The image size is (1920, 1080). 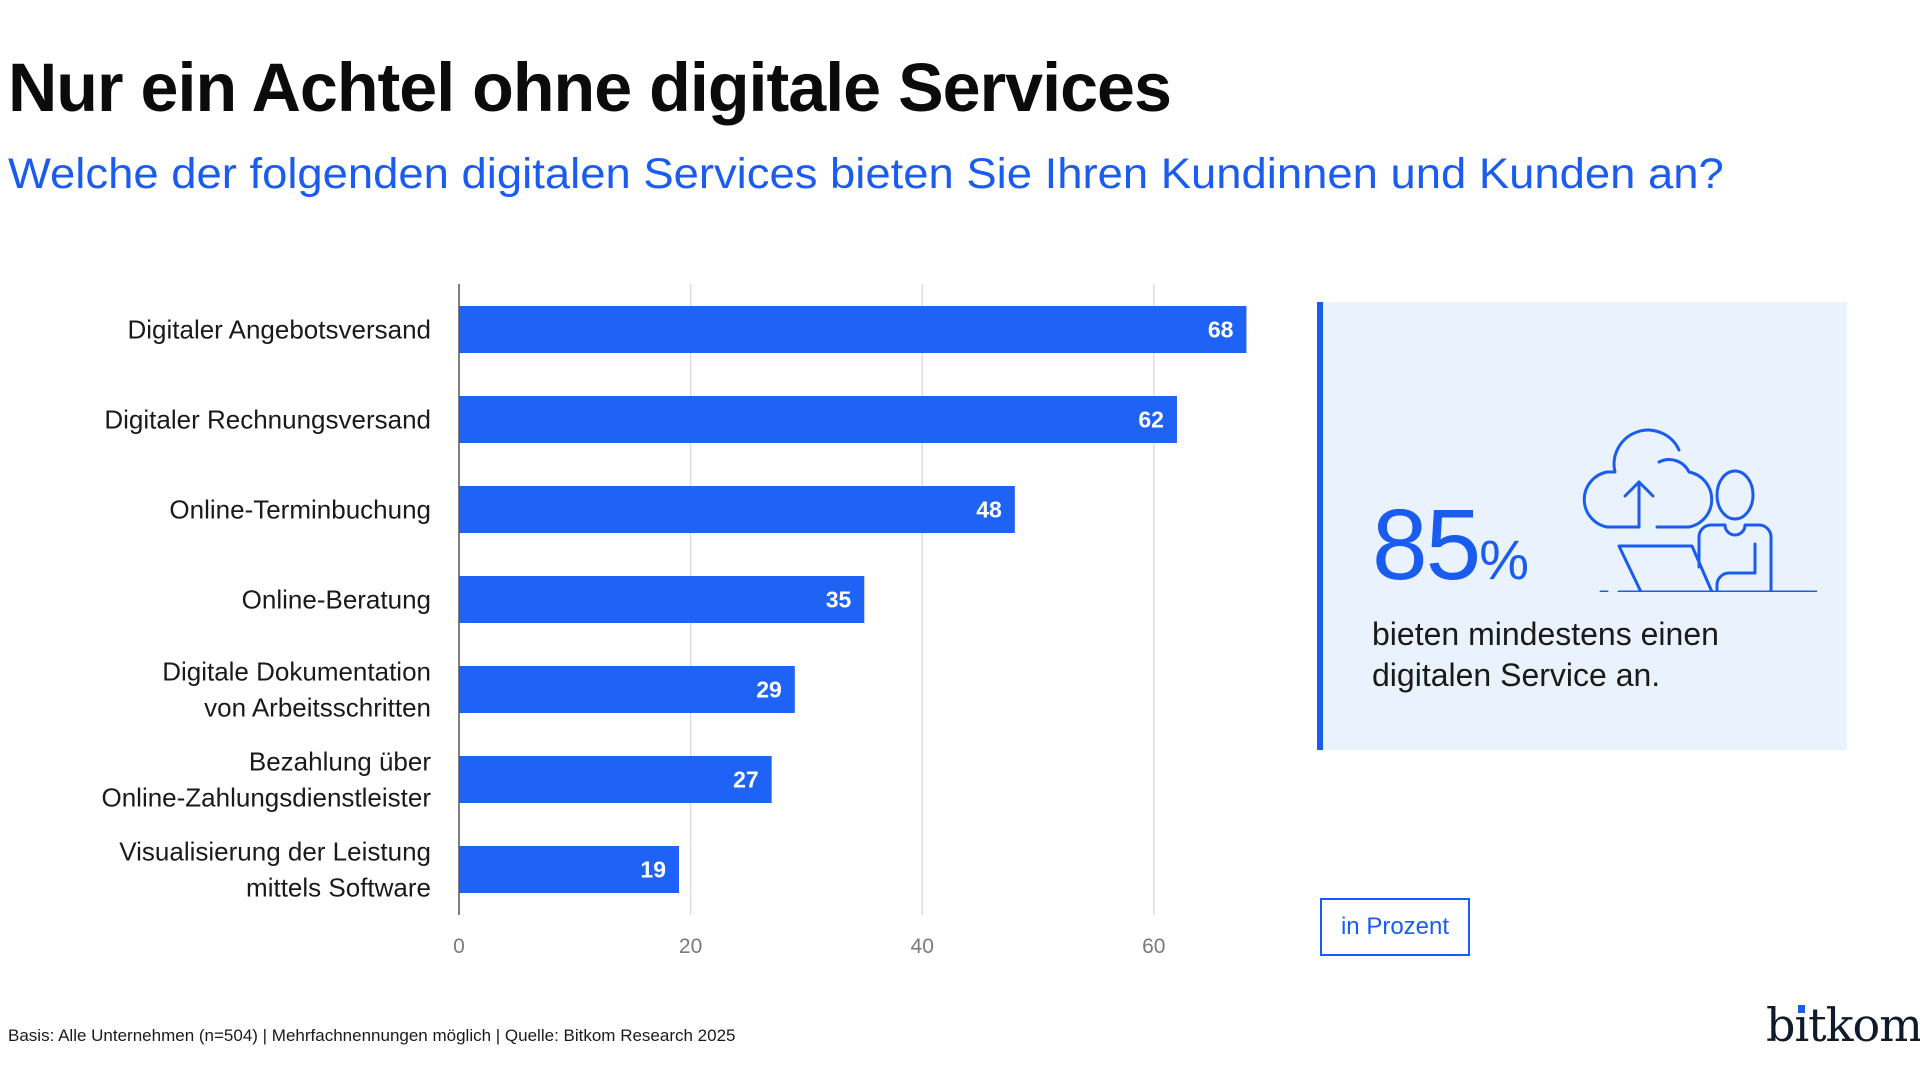 I want to click on panel-accent-bar, so click(x=1320, y=526).